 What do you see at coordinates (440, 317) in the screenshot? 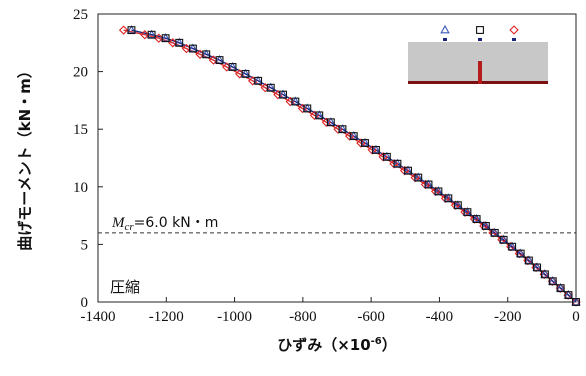
I see `x-tick-label: -400` at bounding box center [440, 317].